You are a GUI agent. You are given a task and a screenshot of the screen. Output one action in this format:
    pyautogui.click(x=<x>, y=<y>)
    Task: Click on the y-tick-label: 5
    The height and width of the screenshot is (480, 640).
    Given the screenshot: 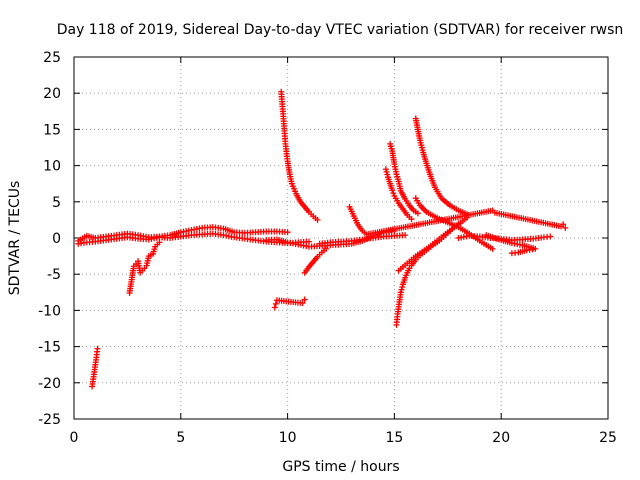 What is the action you would take?
    pyautogui.click(x=56, y=203)
    